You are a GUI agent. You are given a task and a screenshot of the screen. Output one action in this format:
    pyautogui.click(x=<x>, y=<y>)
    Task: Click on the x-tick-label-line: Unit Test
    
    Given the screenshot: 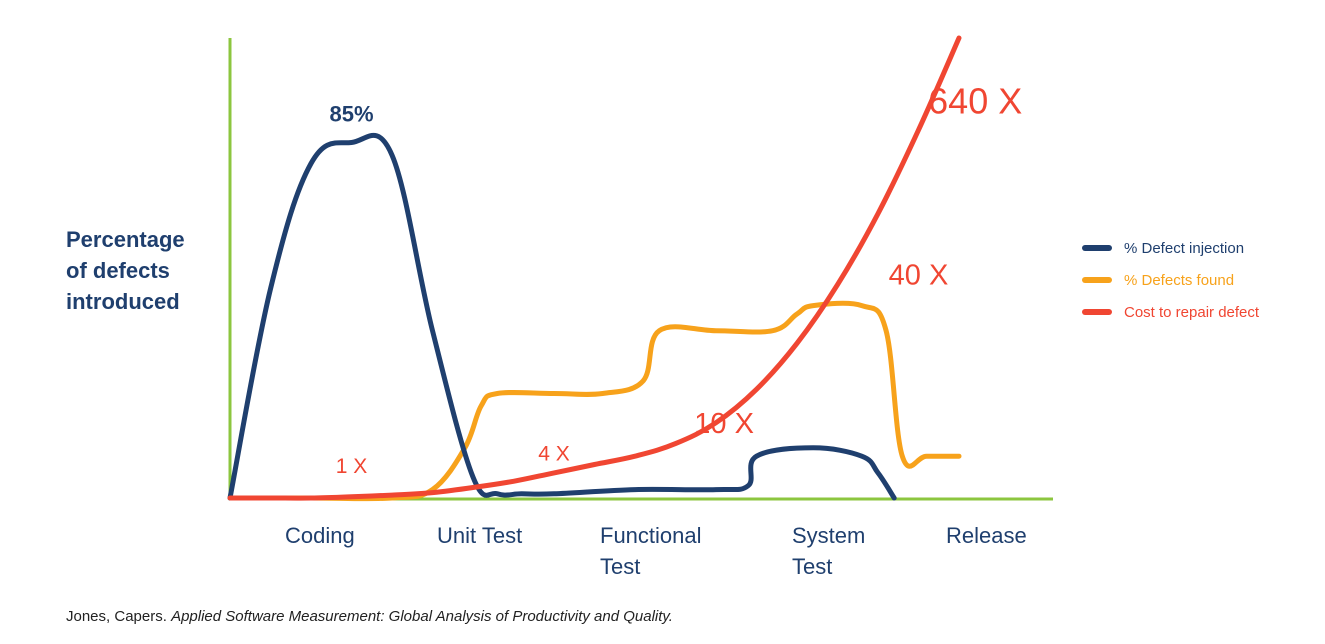 What is the action you would take?
    pyautogui.click(x=480, y=535)
    